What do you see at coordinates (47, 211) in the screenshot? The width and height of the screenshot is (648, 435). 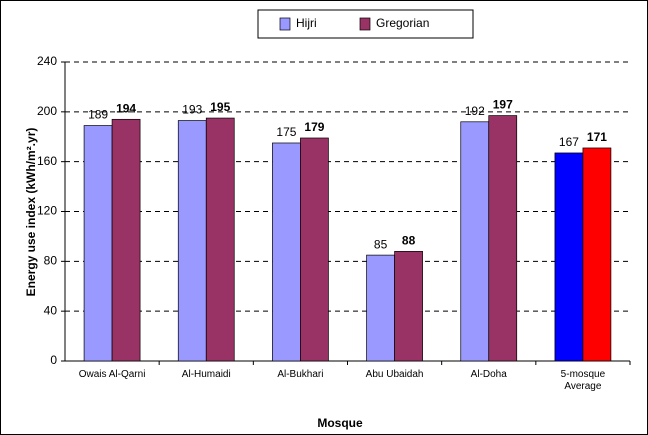 I see `y-tick-label: 120` at bounding box center [47, 211].